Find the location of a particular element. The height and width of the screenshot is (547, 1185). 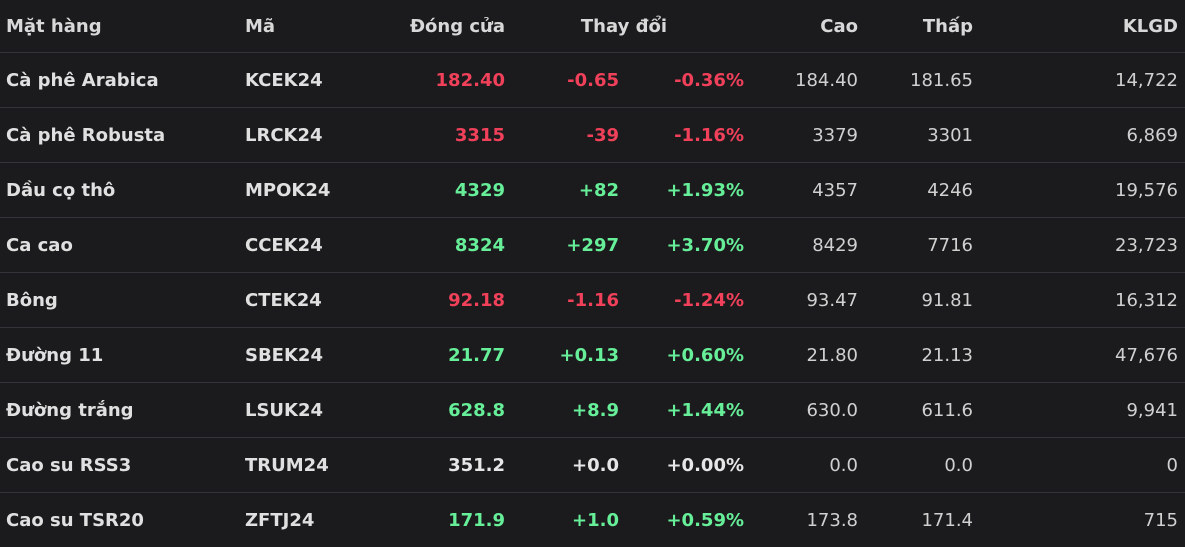

table-cell: Cao su TSR20 is located at coordinates (75, 520).